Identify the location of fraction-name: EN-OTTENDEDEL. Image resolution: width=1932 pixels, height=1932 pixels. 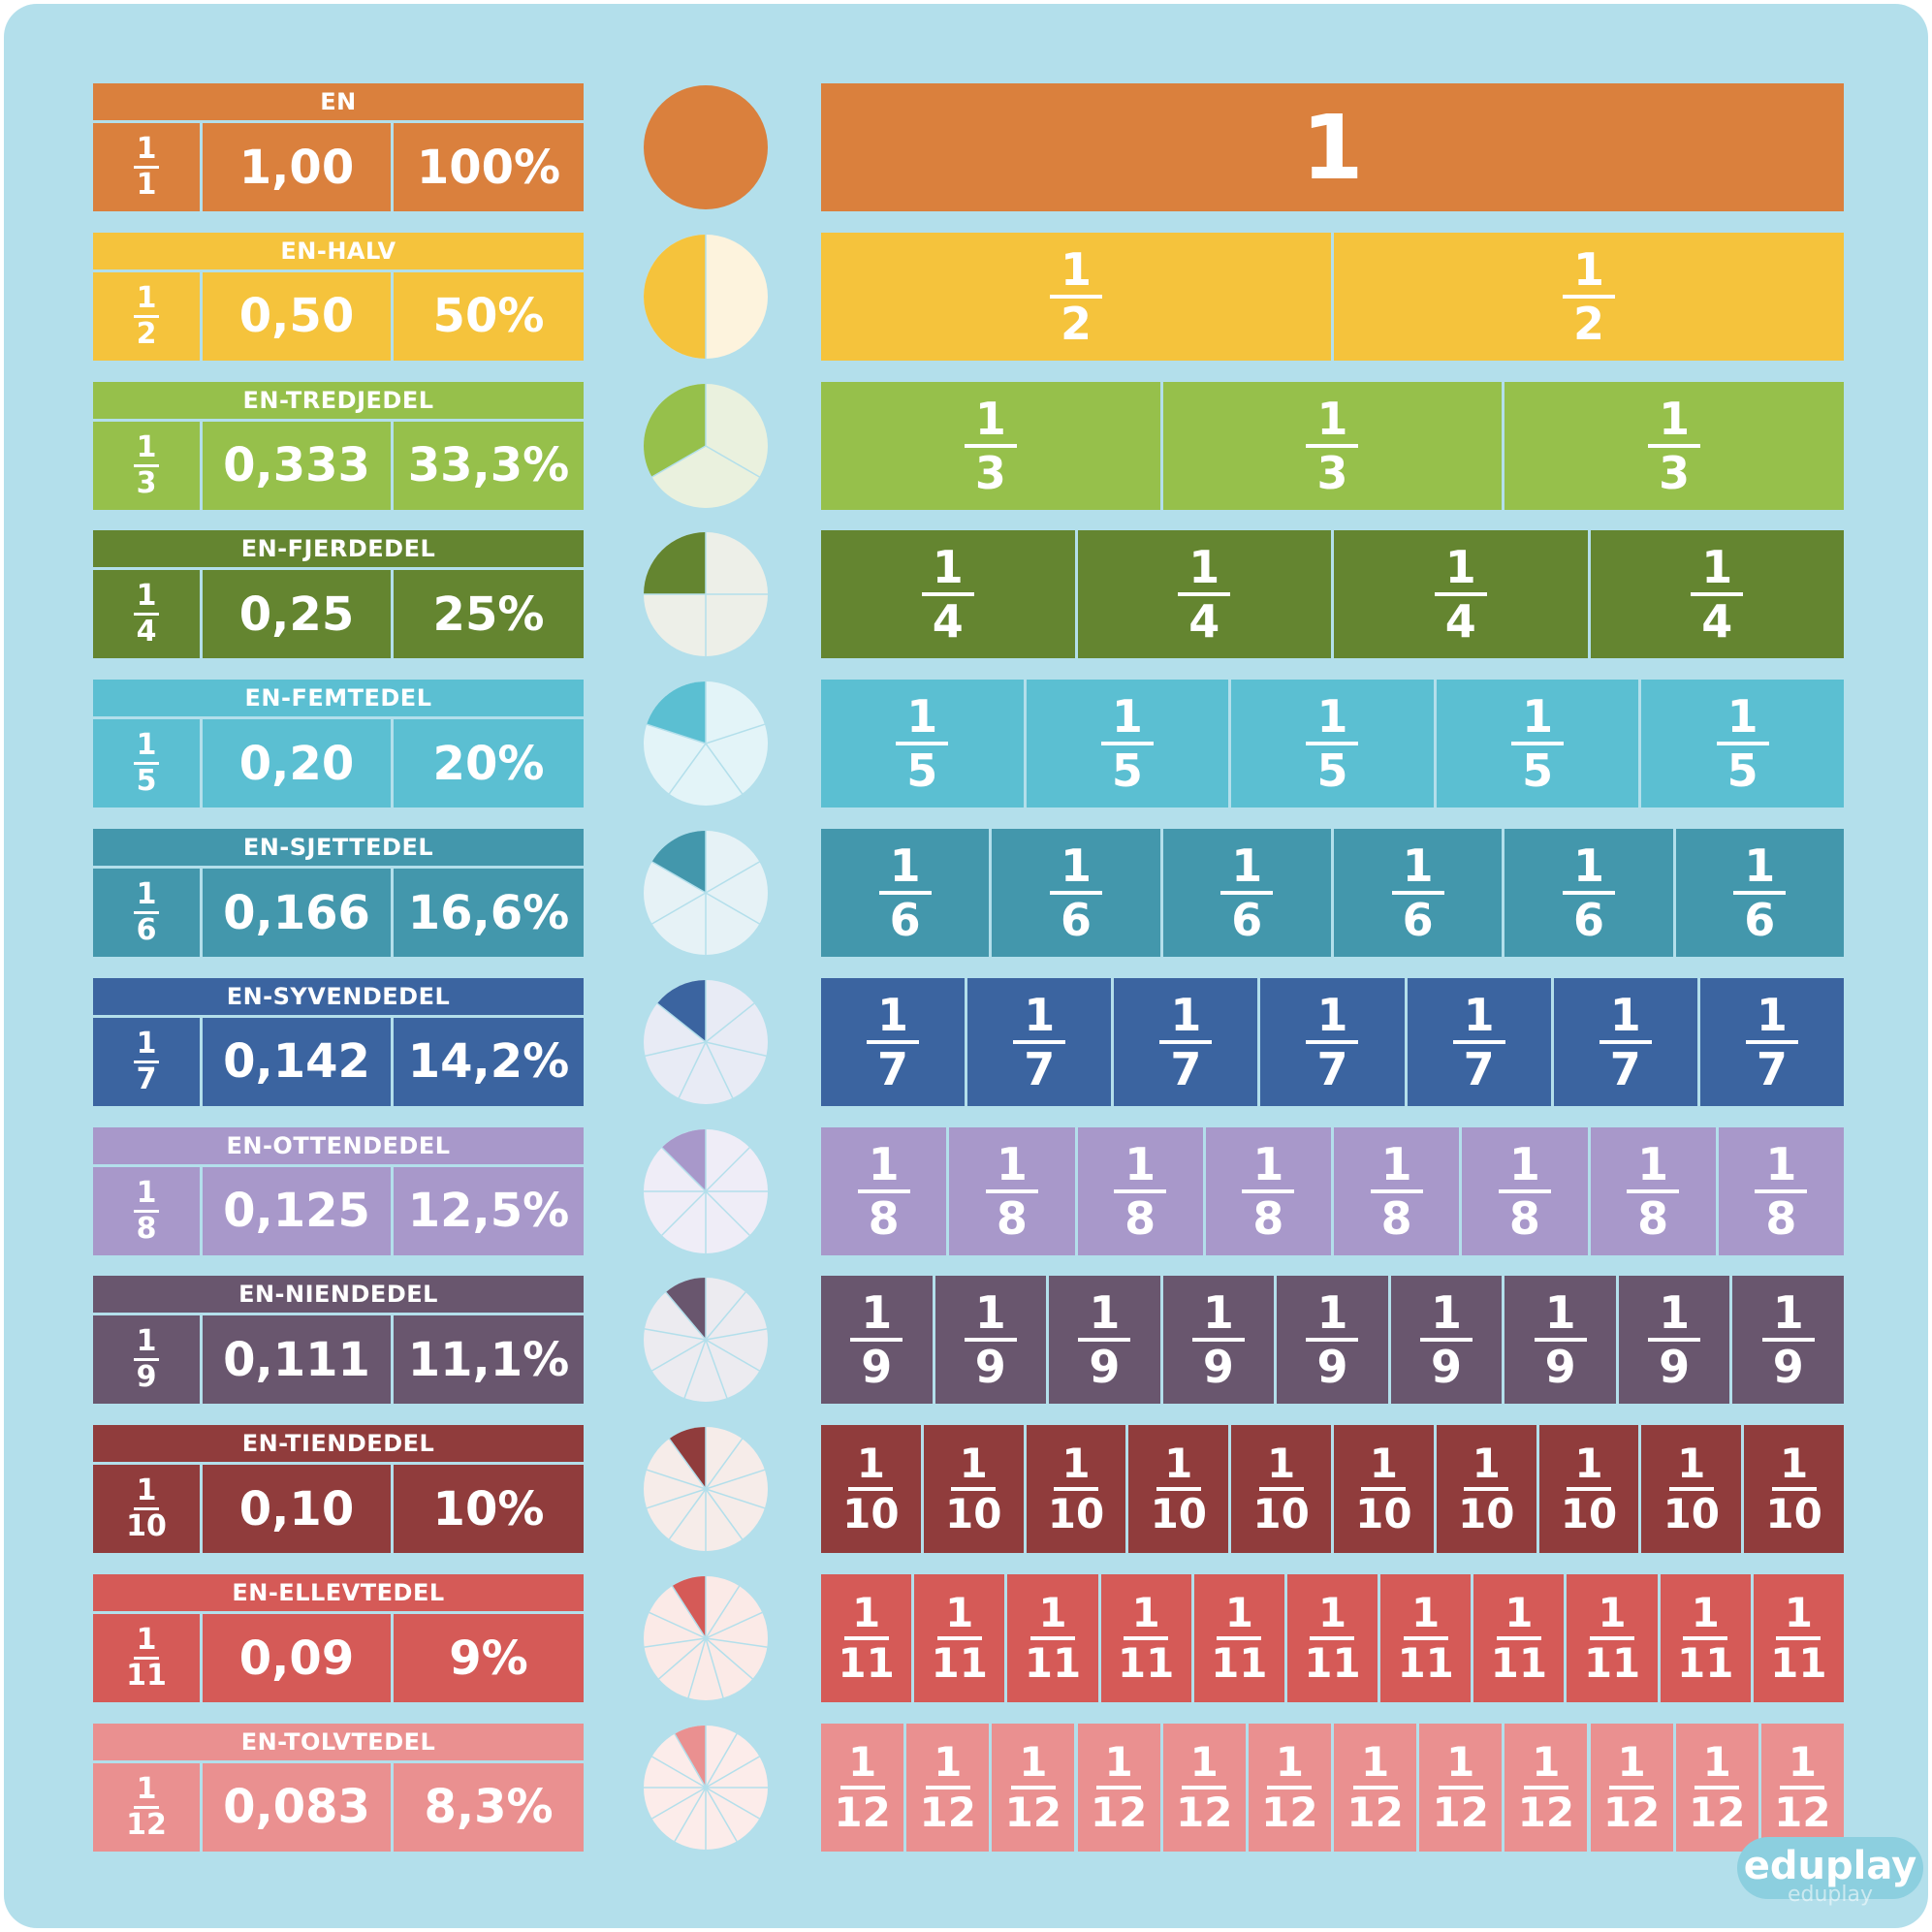
(339, 1145).